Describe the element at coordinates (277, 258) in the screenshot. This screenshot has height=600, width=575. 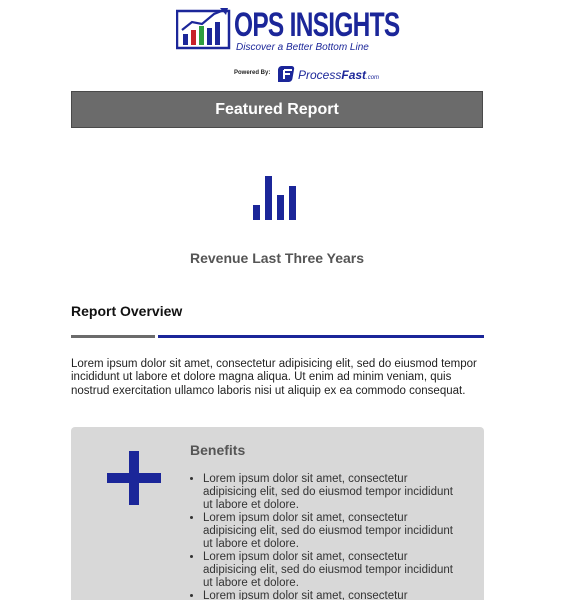
I see `report-title: Revenue Last Three Years` at that location.